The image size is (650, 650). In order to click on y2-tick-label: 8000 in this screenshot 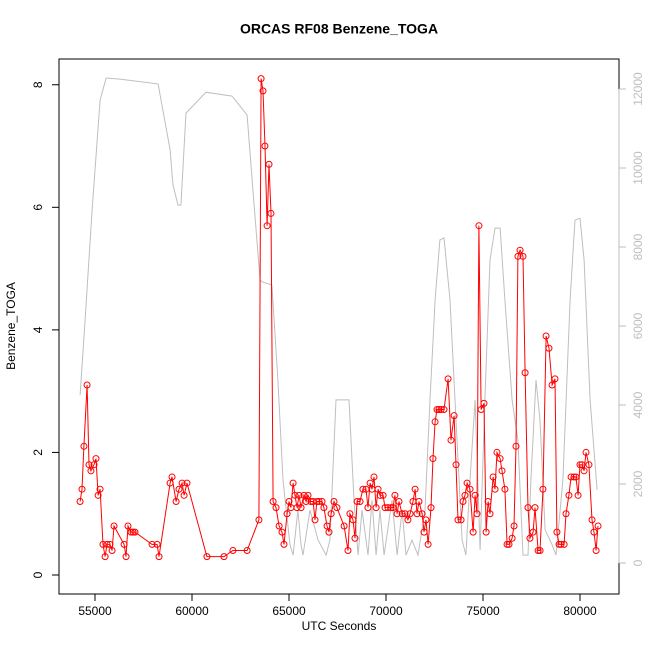, I will do `click(638, 246)`.